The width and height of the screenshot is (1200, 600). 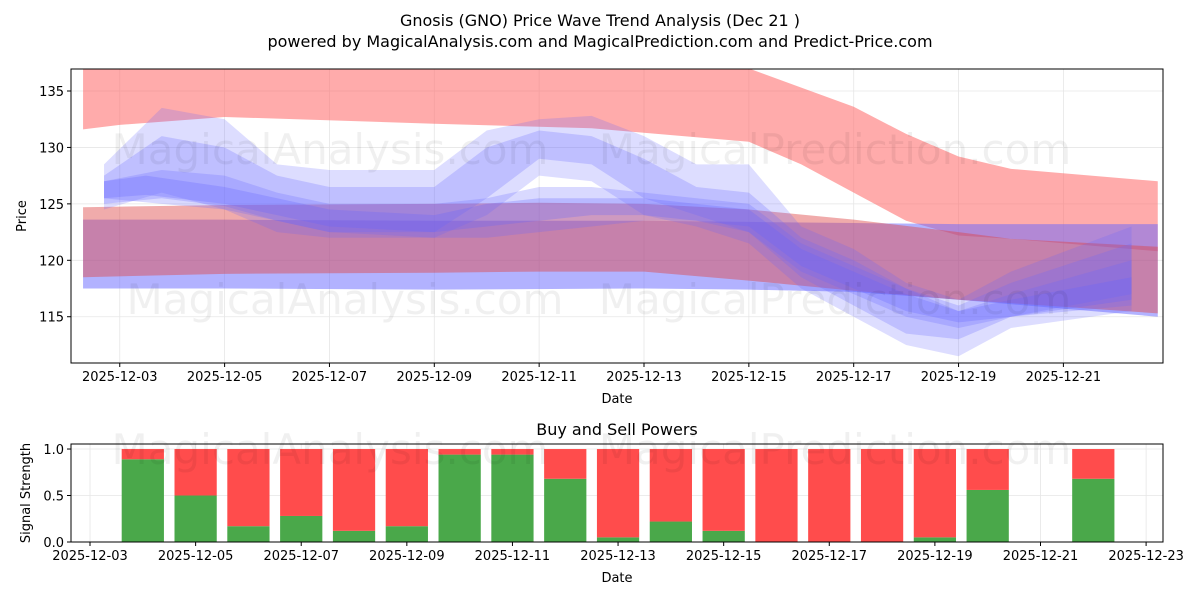 I want to click on bottom-x-tick-label: 2025-12-13, so click(x=618, y=556).